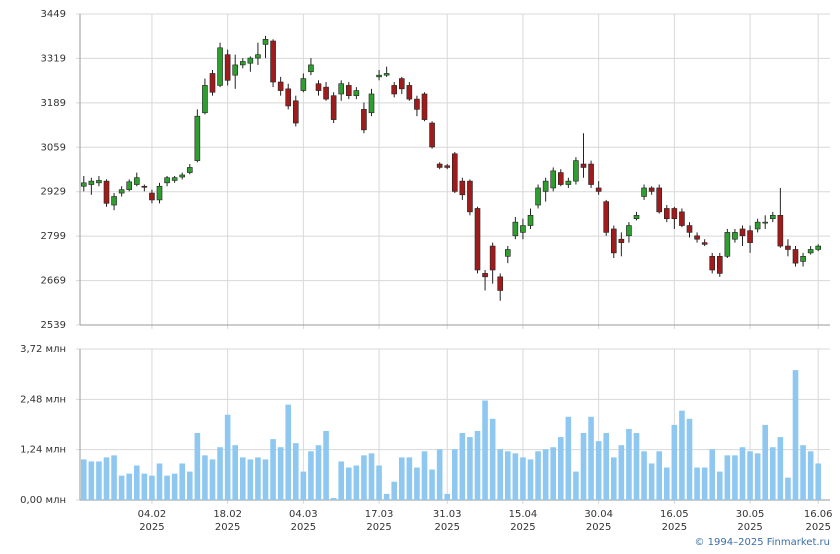 Image resolution: width=840 pixels, height=554 pixels. I want to click on y-tick-label: 1,24 млн, so click(43, 450).